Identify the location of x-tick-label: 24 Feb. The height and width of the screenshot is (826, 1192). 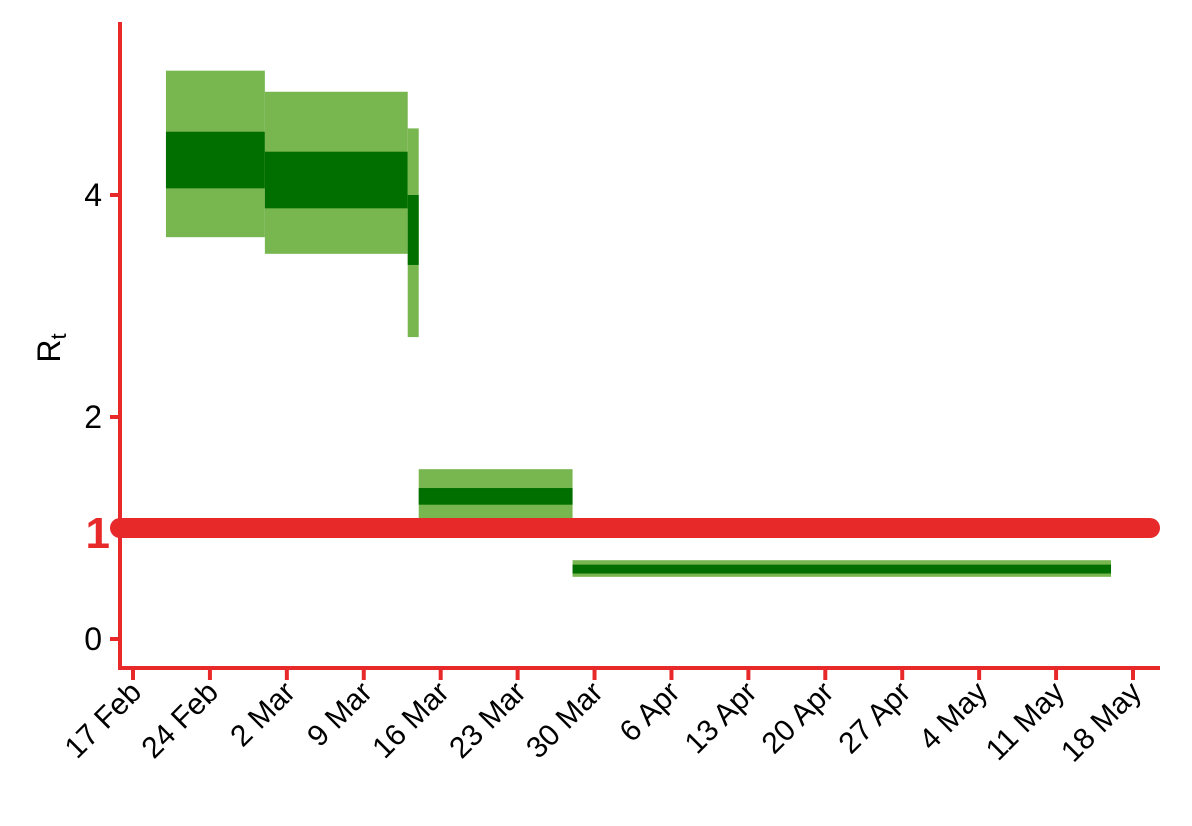
(179, 720).